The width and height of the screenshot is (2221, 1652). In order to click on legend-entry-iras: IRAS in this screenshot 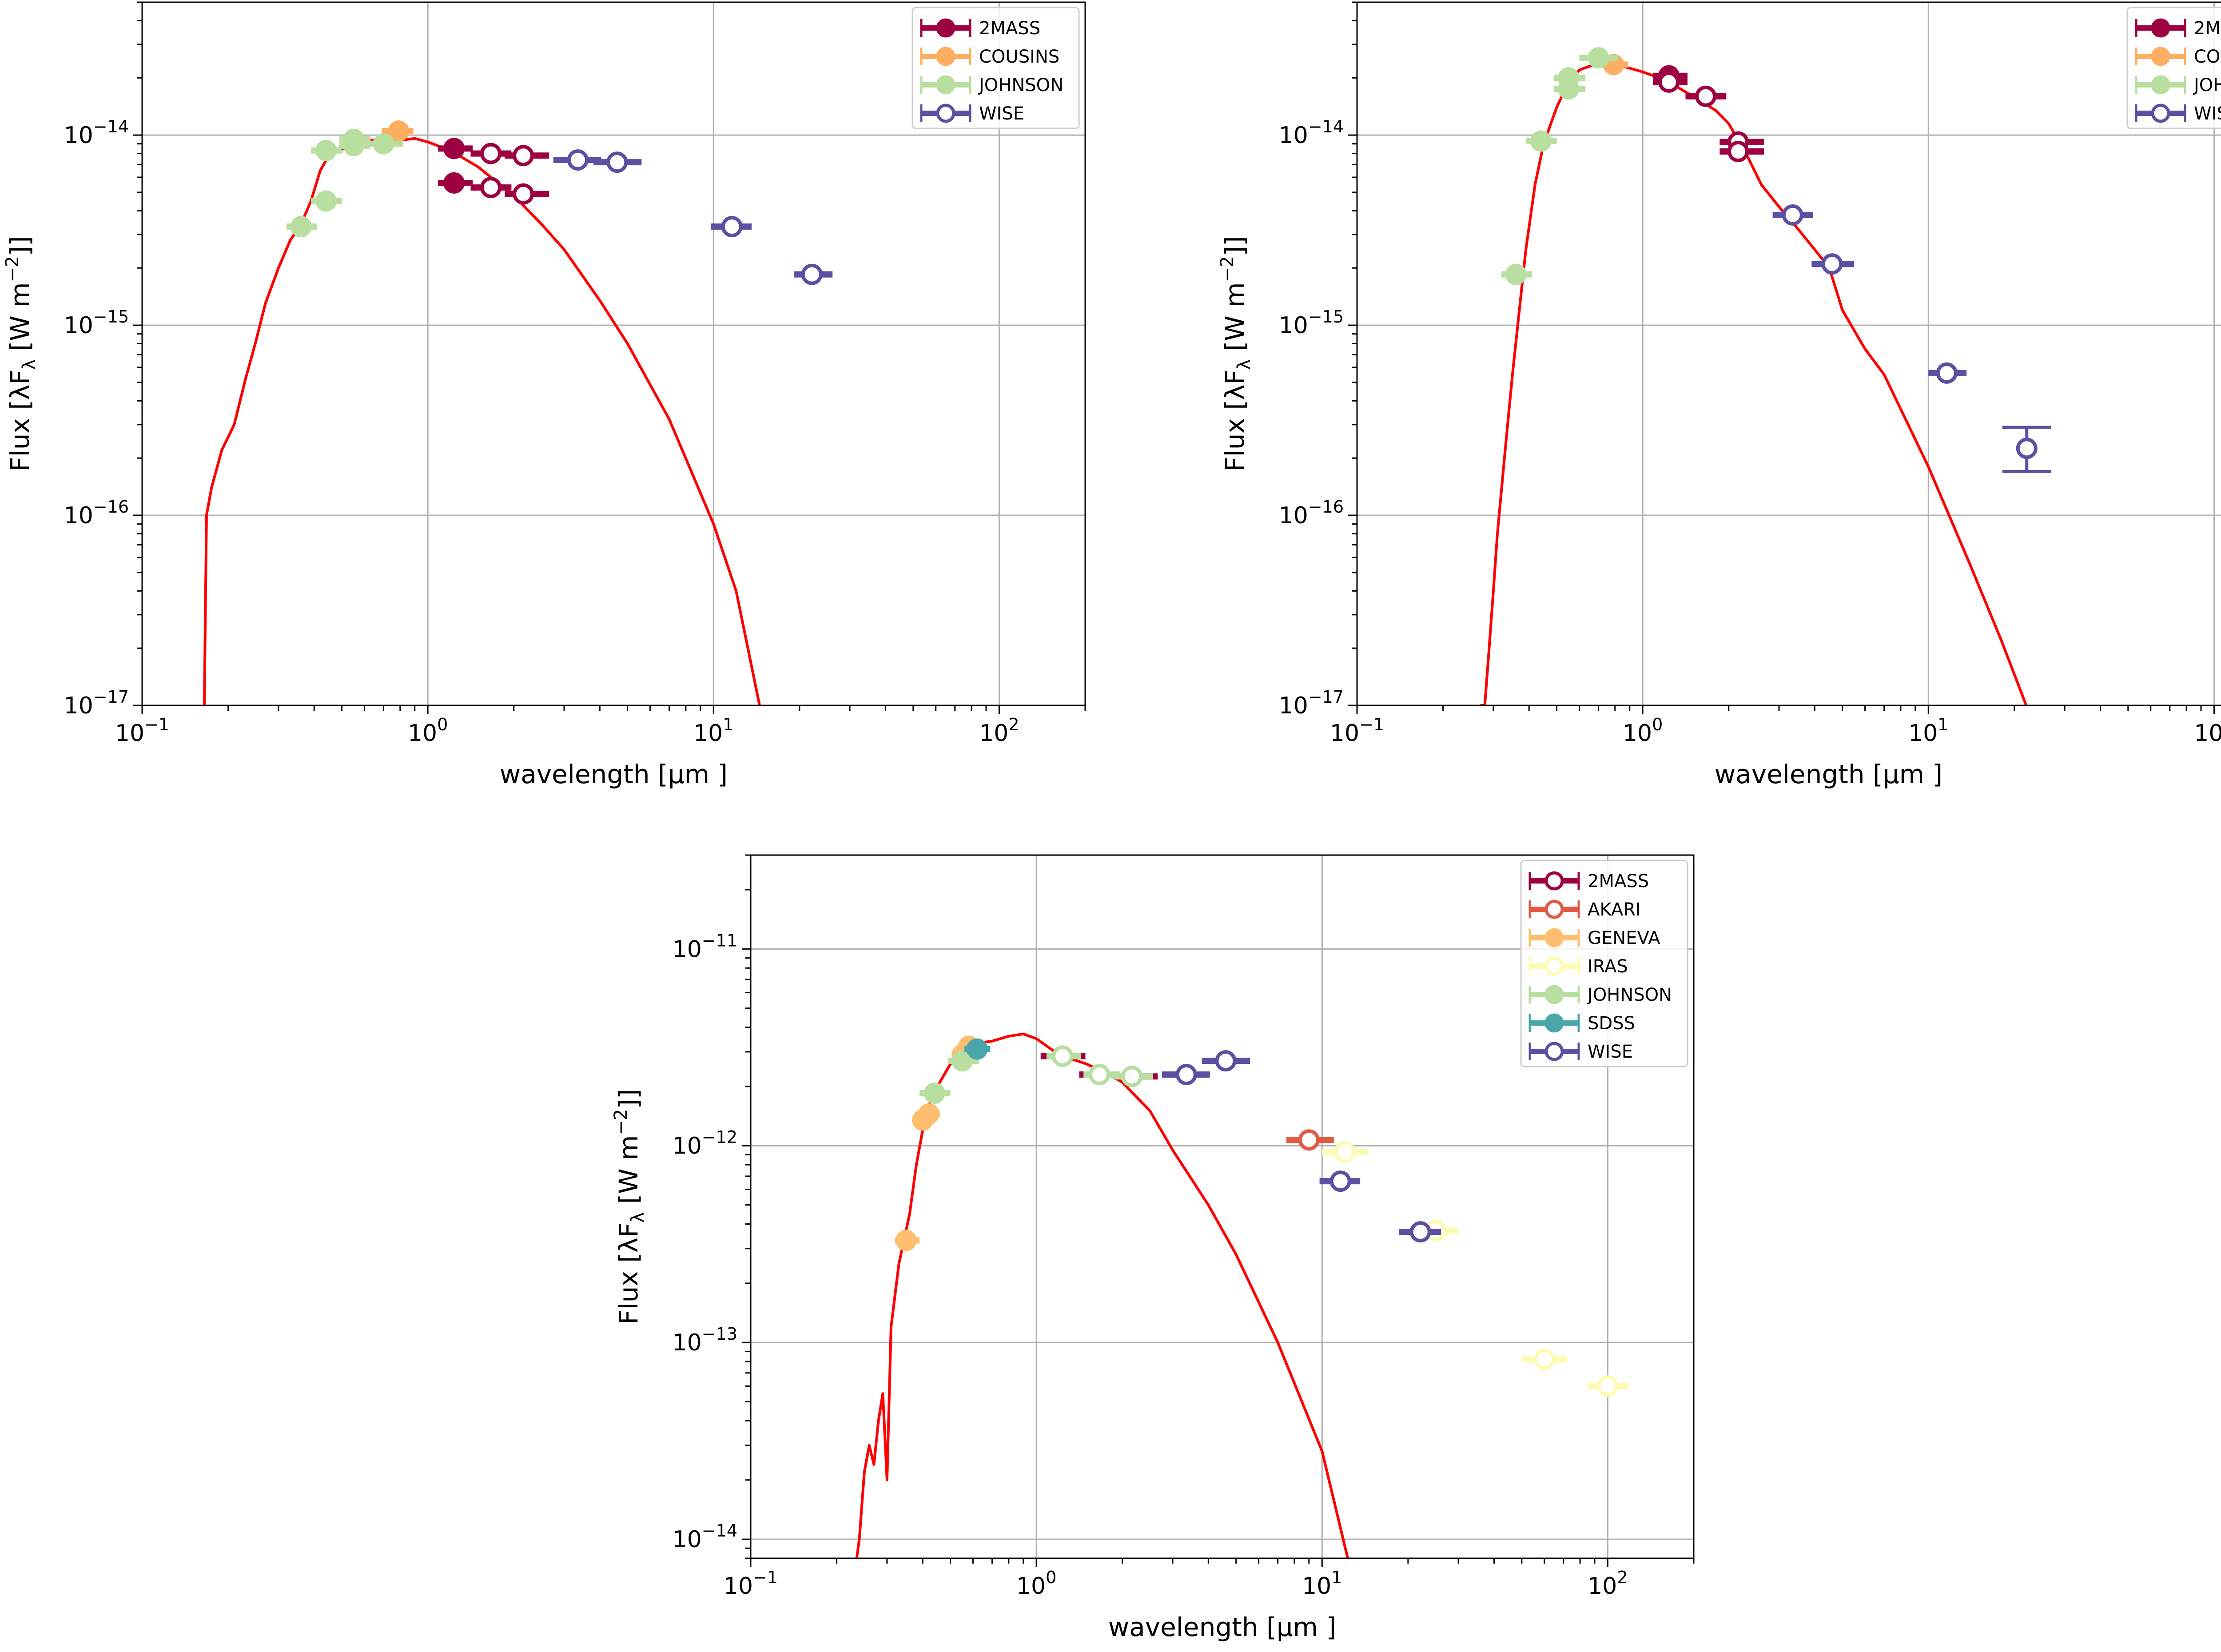, I will do `click(1578, 967)`.